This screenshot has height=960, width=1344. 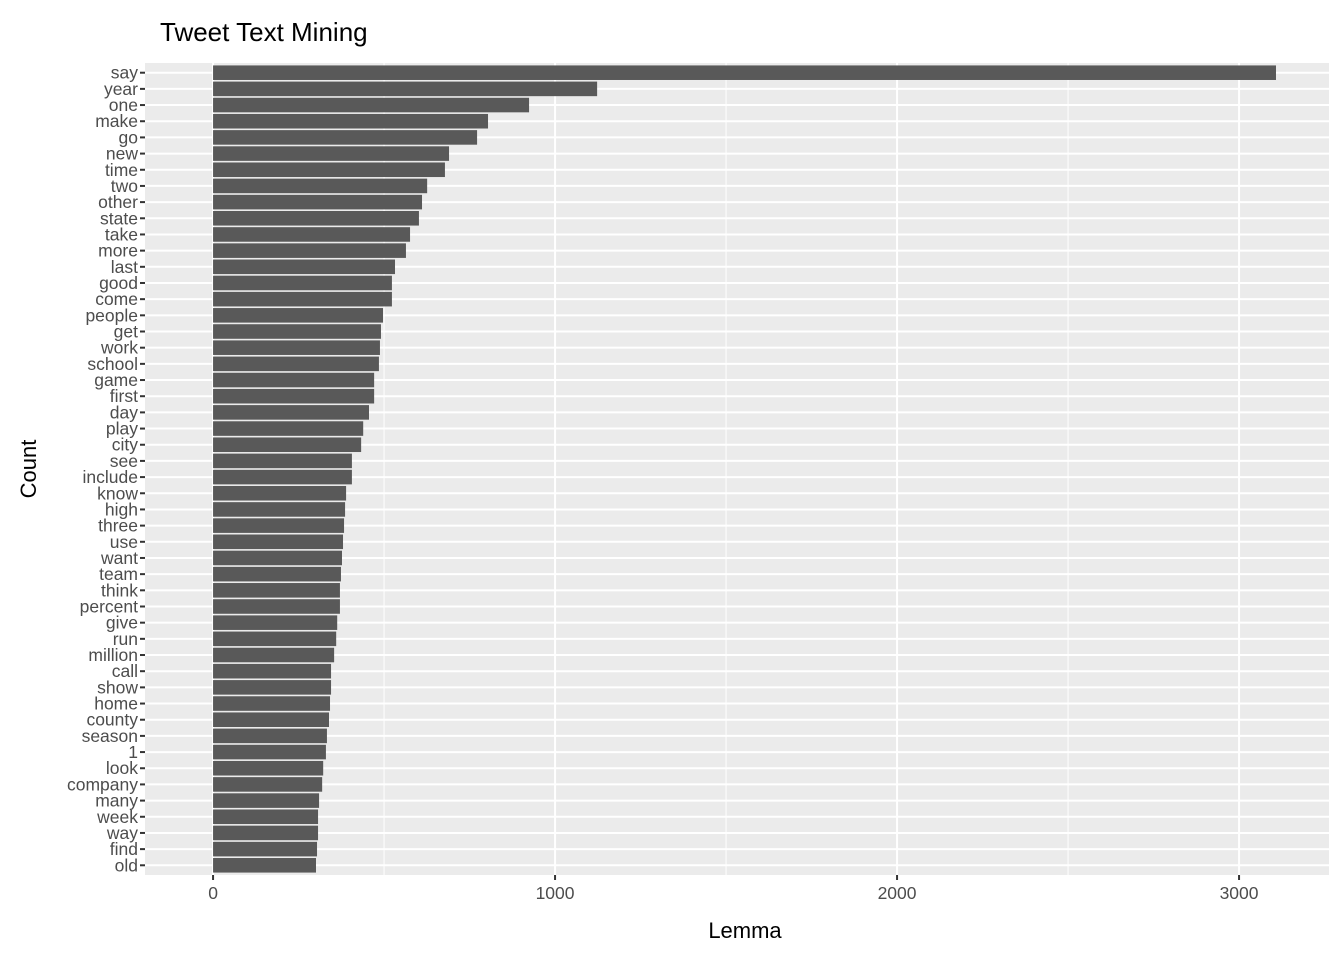 I want to click on bar-million, so click(x=274, y=655).